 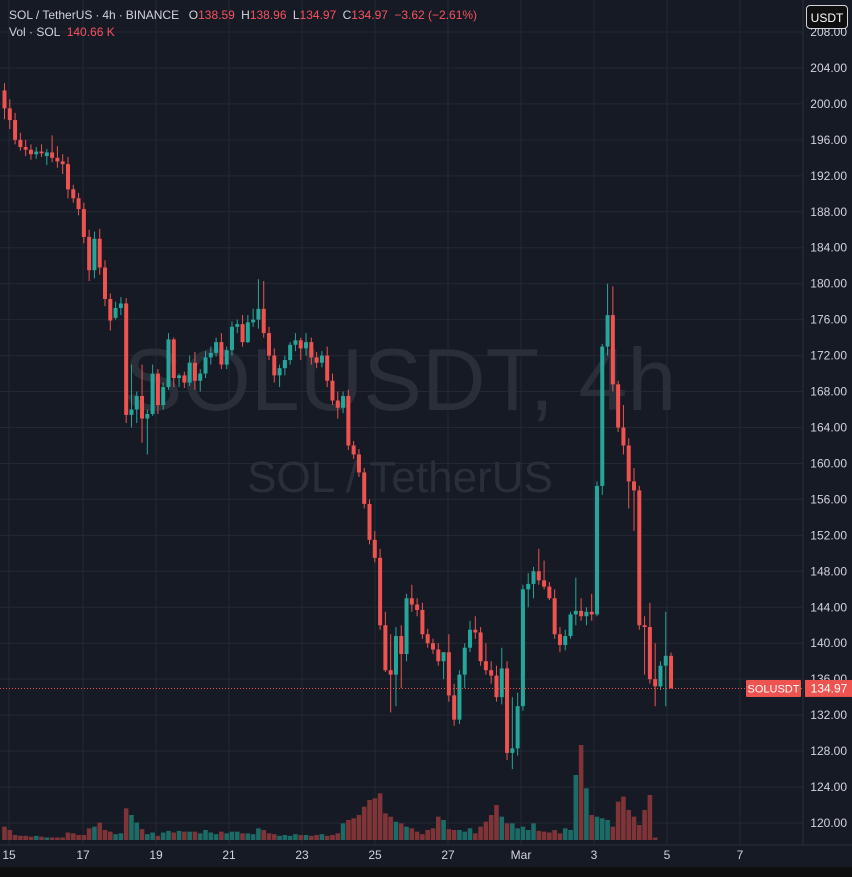 What do you see at coordinates (35, 32) in the screenshot?
I see `volume-label: Vol · SOL` at bounding box center [35, 32].